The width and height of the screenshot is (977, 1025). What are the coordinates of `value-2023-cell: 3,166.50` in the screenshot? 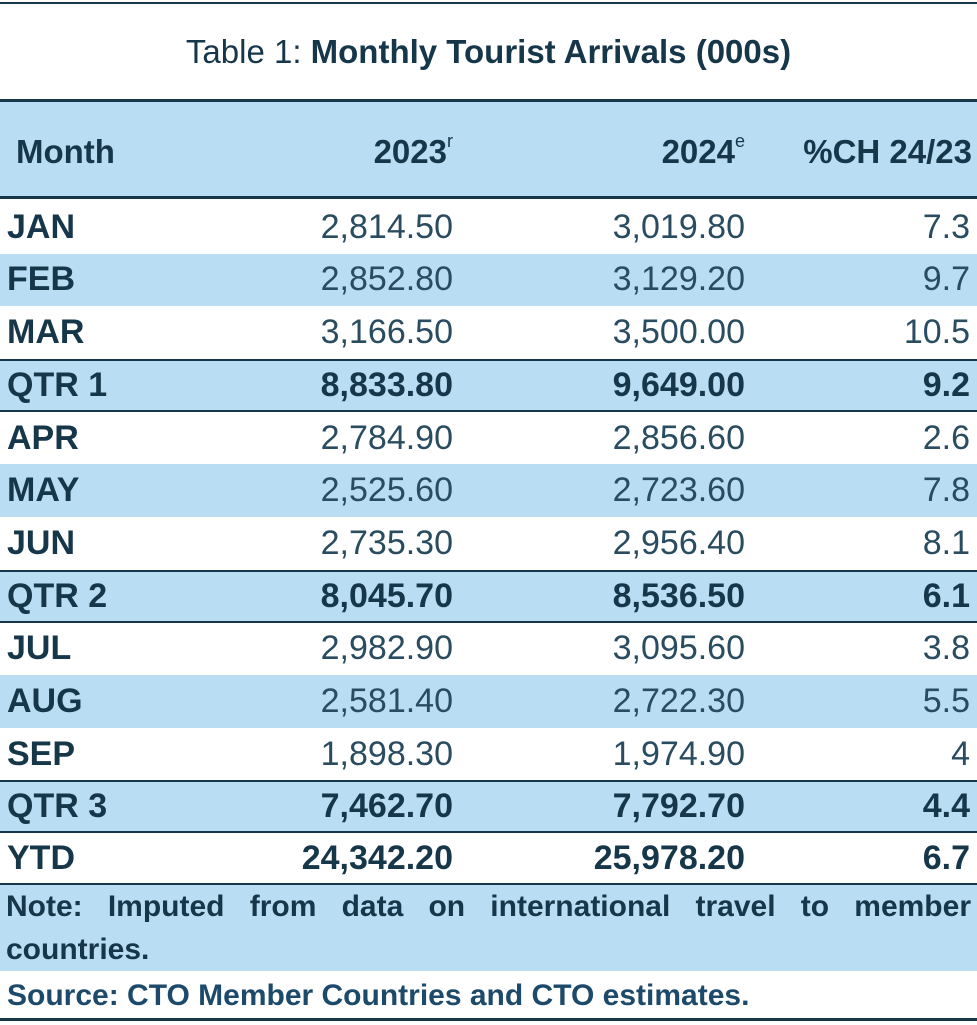 It's located at (386, 331).